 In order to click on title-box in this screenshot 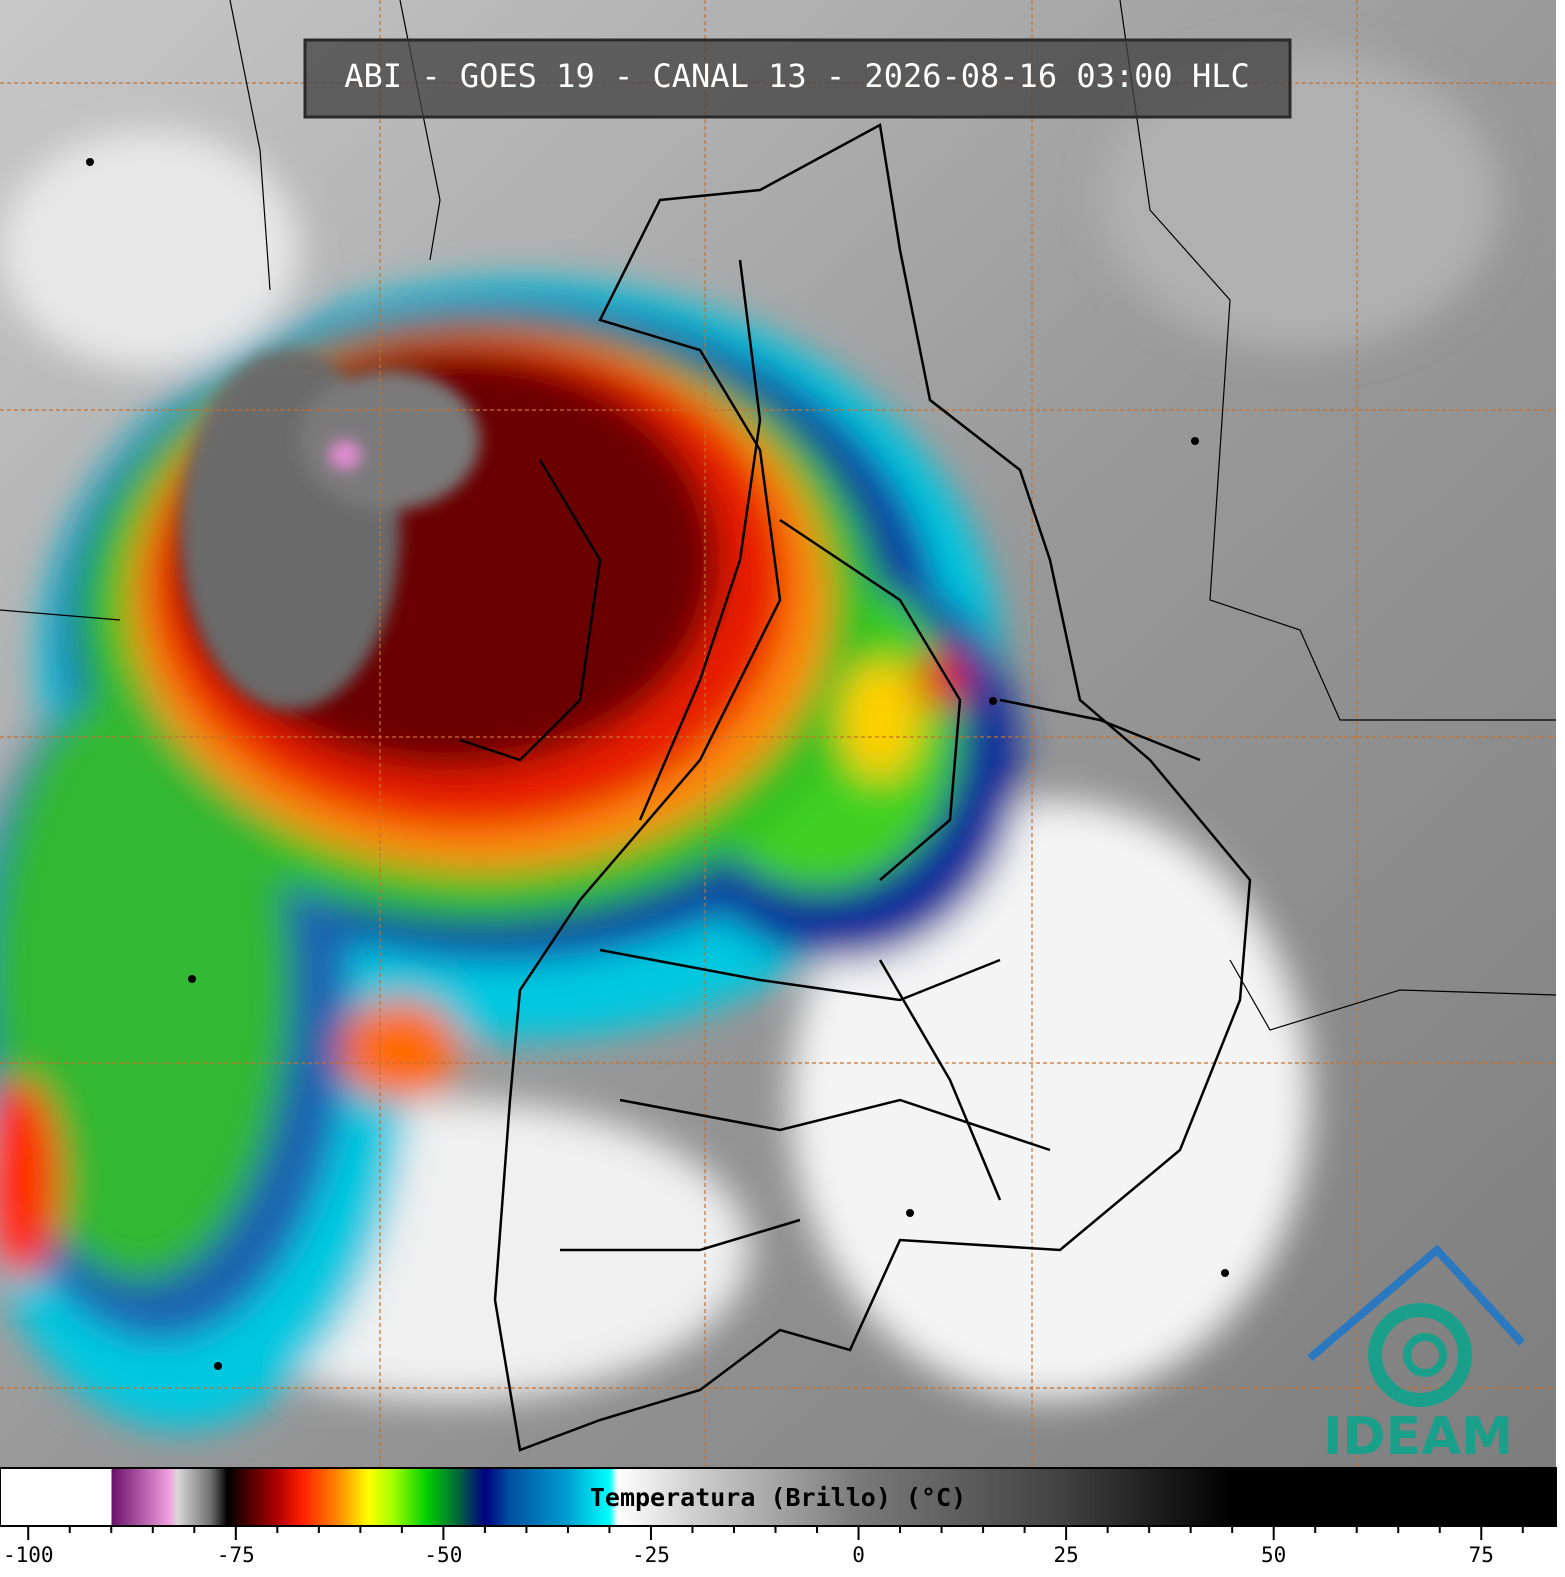, I will do `click(797, 78)`.